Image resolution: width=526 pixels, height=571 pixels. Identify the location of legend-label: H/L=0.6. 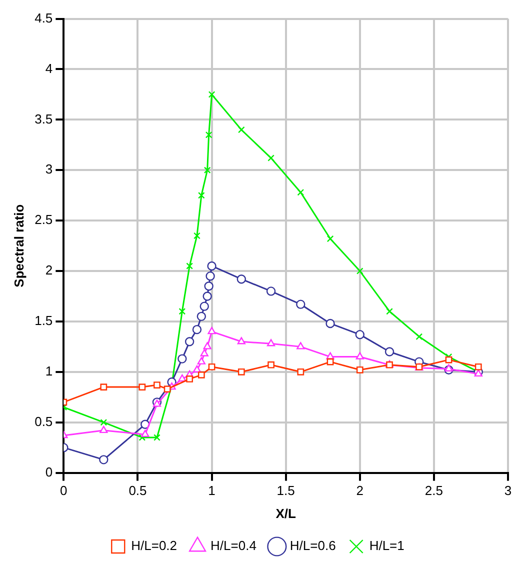
(313, 546).